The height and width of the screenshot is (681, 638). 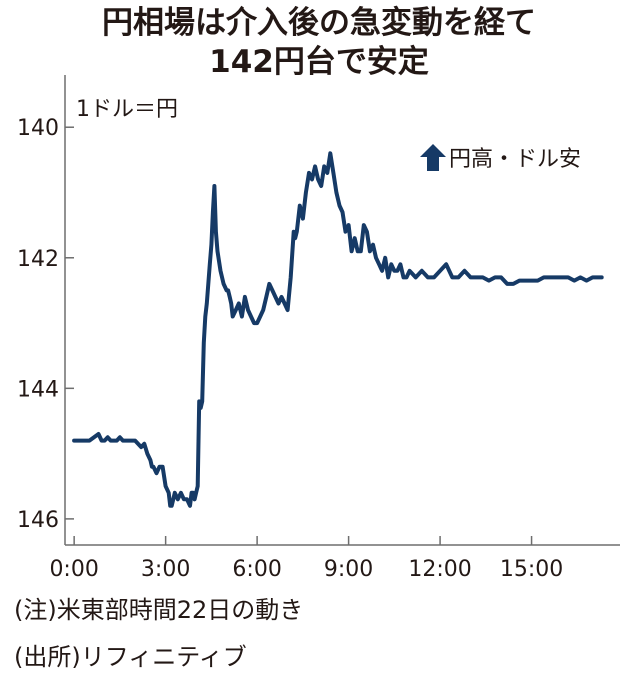 What do you see at coordinates (38, 128) in the screenshot?
I see `y-tick-label: 140` at bounding box center [38, 128].